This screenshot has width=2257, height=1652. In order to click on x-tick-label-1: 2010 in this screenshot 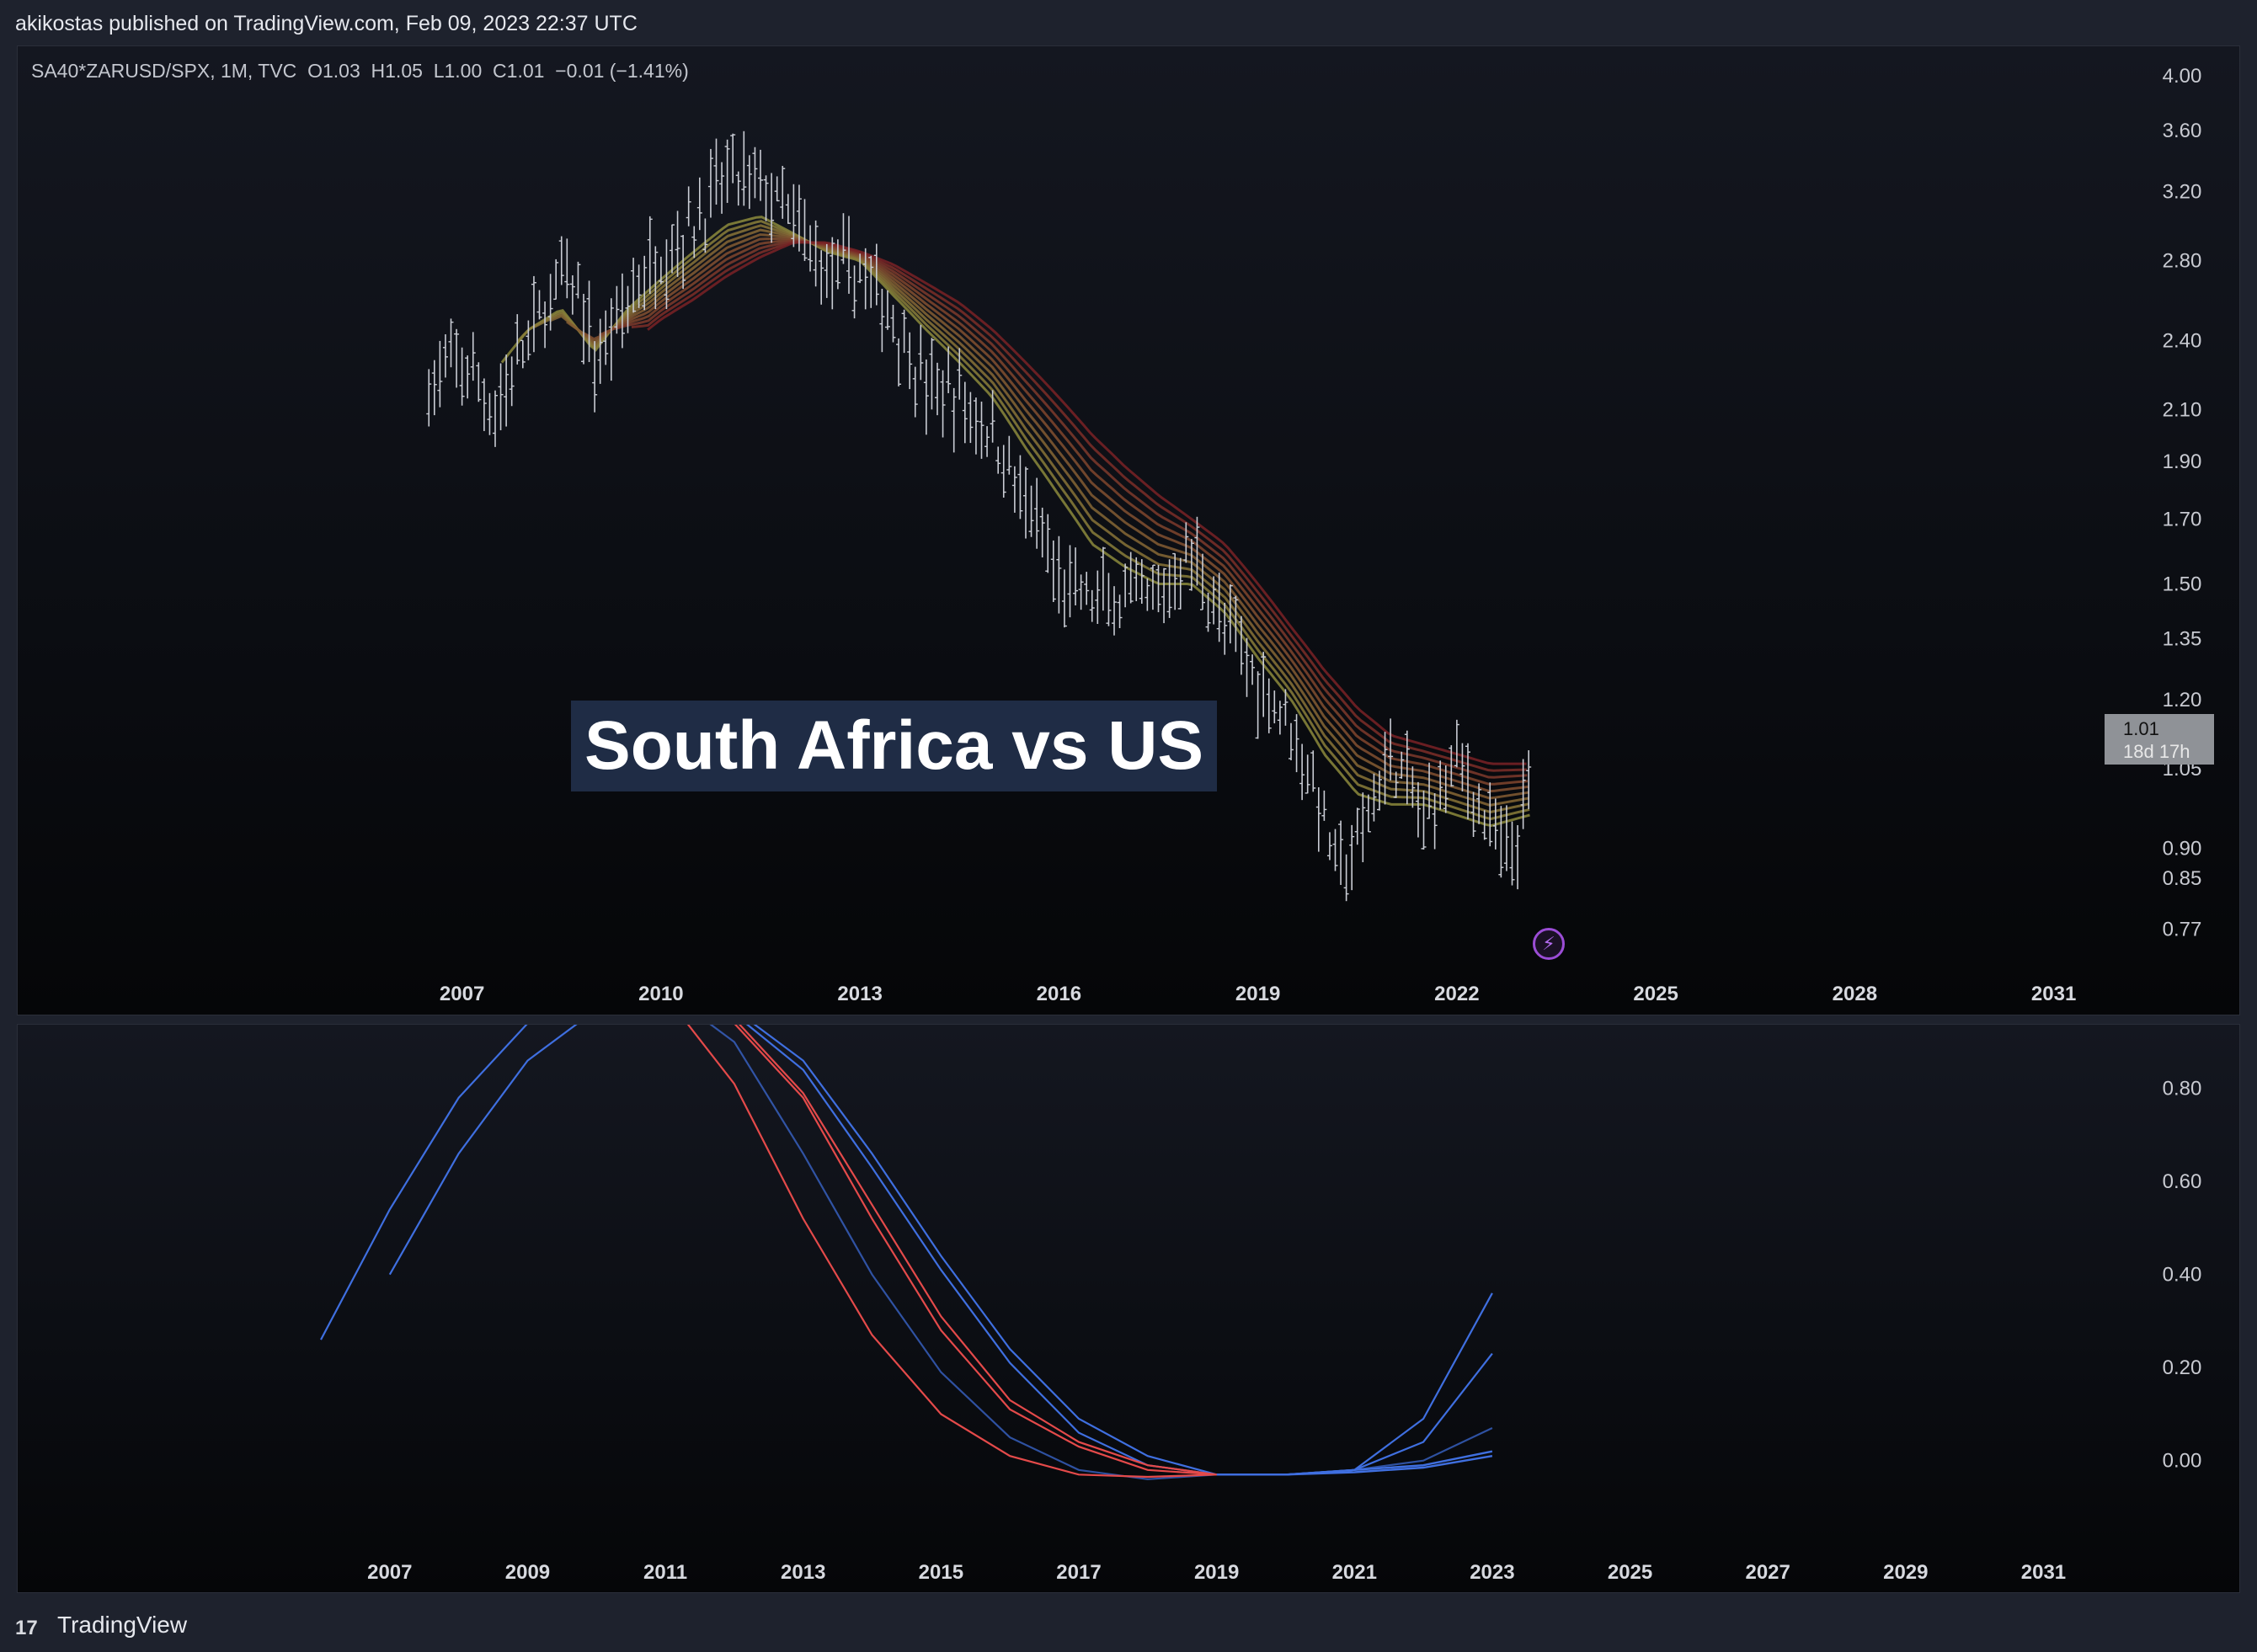, I will do `click(660, 994)`.